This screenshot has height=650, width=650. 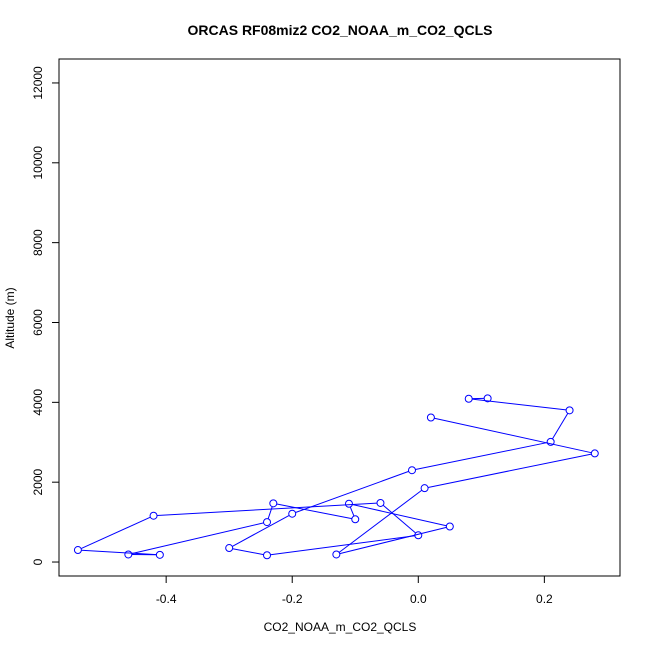 I want to click on y-tick-label: 6000, so click(x=38, y=322).